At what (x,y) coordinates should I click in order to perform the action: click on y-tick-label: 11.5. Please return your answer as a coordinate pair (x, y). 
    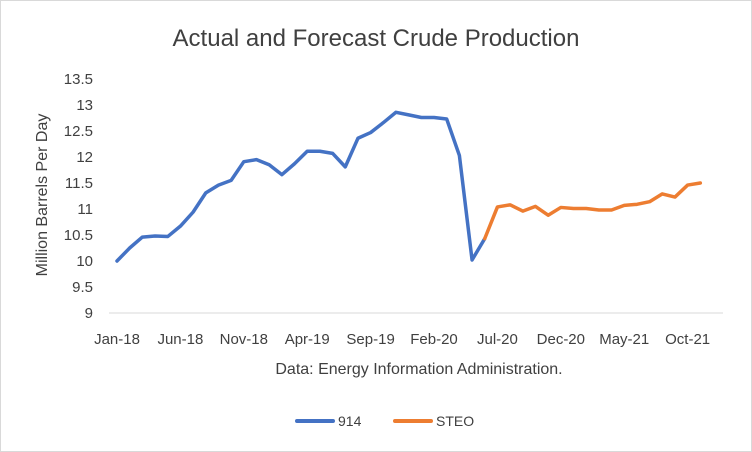
    Looking at the image, I should click on (79, 183).